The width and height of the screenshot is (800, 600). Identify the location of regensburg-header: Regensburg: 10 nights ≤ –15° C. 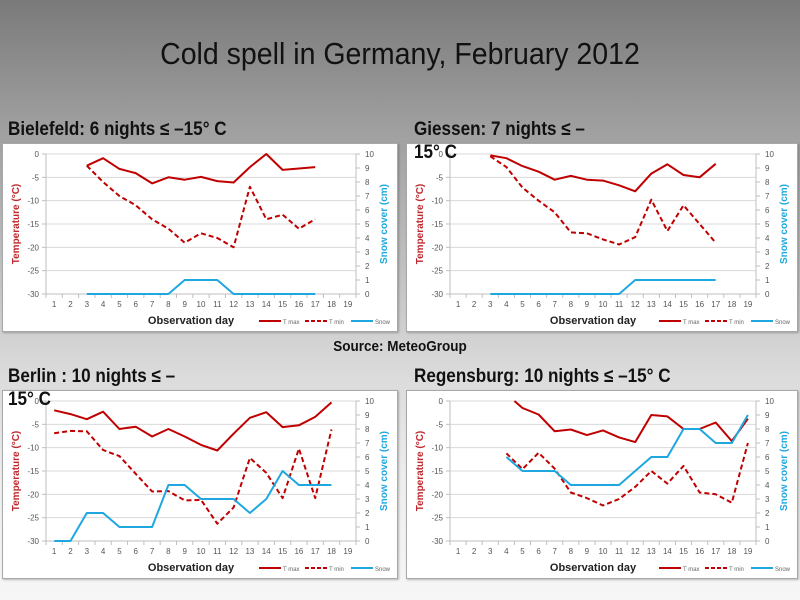
(542, 376).